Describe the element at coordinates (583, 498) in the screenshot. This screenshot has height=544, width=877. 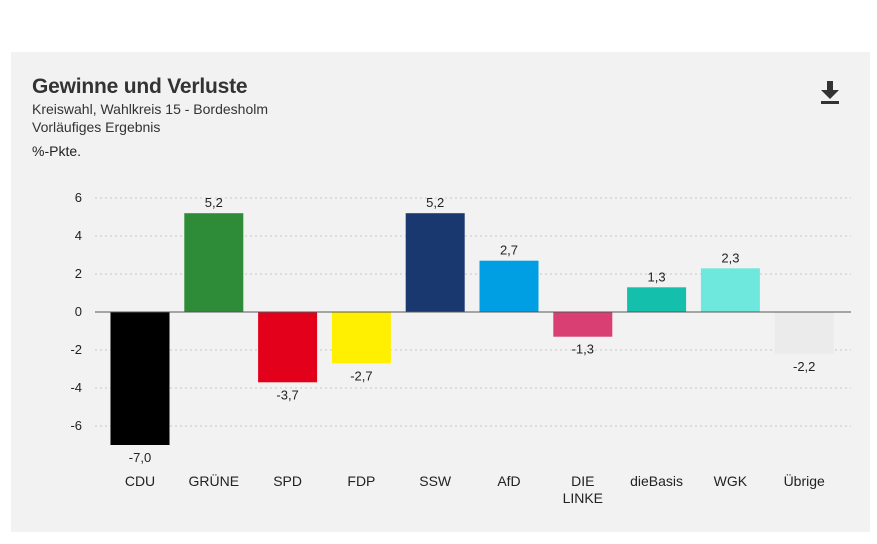
I see `category-label: LINKE` at that location.